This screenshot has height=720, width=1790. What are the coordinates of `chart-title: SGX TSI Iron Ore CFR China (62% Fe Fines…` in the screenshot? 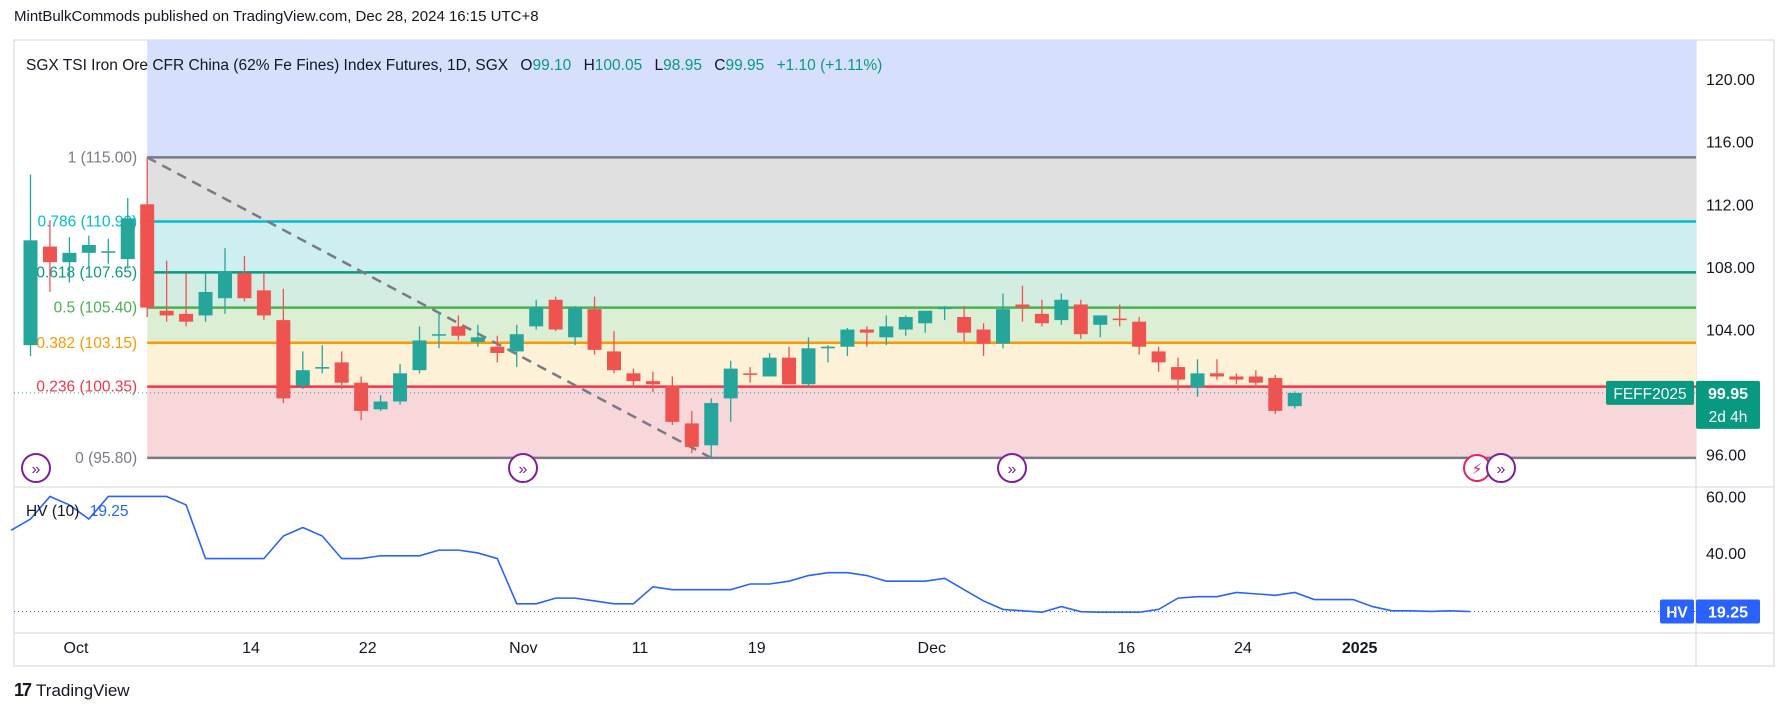 It's located at (267, 65).